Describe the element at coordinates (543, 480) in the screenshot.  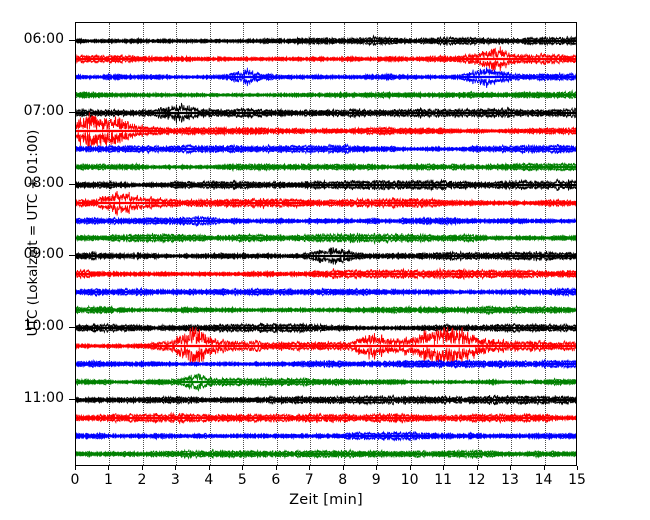
I see `x-tick-label-14: 14` at that location.